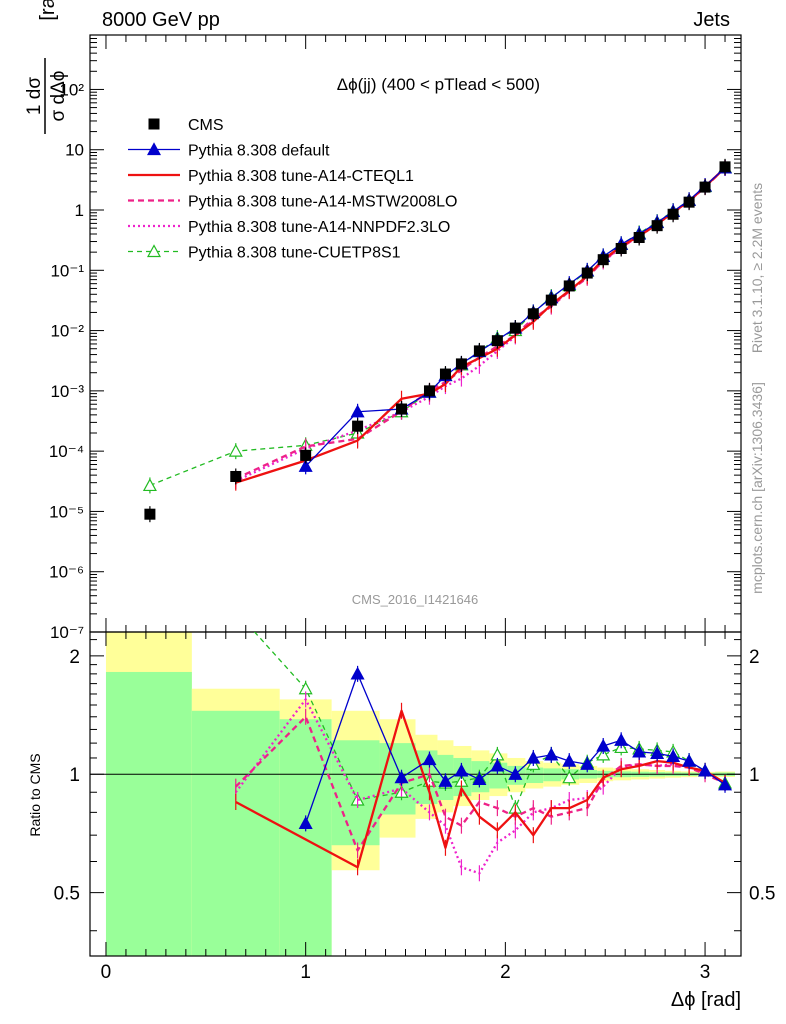 This screenshot has width=786, height=1024. What do you see at coordinates (705, 972) in the screenshot?
I see `x-tick-label: 3` at bounding box center [705, 972].